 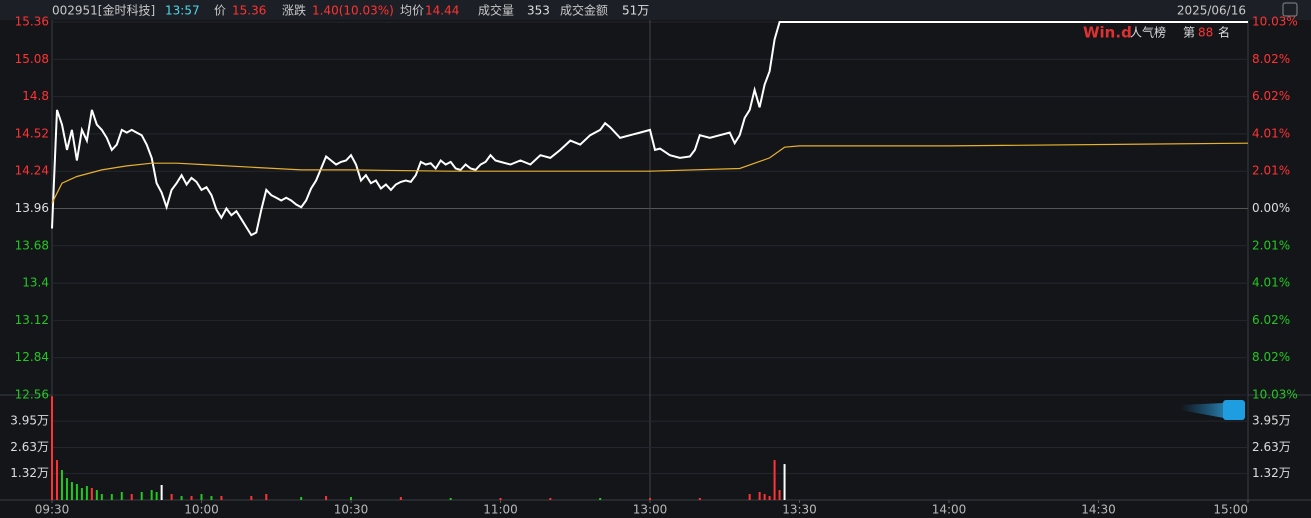 What do you see at coordinates (1211, 11) in the screenshot?
I see `date: 2025/06/16` at bounding box center [1211, 11].